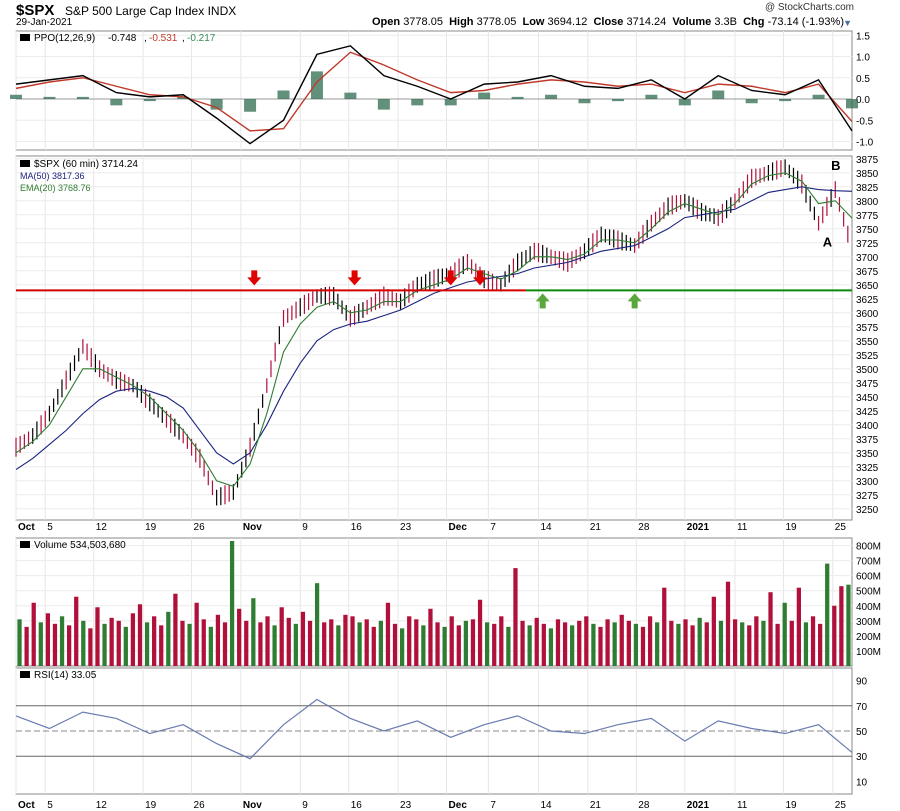 Image resolution: width=900 pixels, height=811 pixels. What do you see at coordinates (867, 426) in the screenshot?
I see `y-tick-label: 3400` at bounding box center [867, 426].